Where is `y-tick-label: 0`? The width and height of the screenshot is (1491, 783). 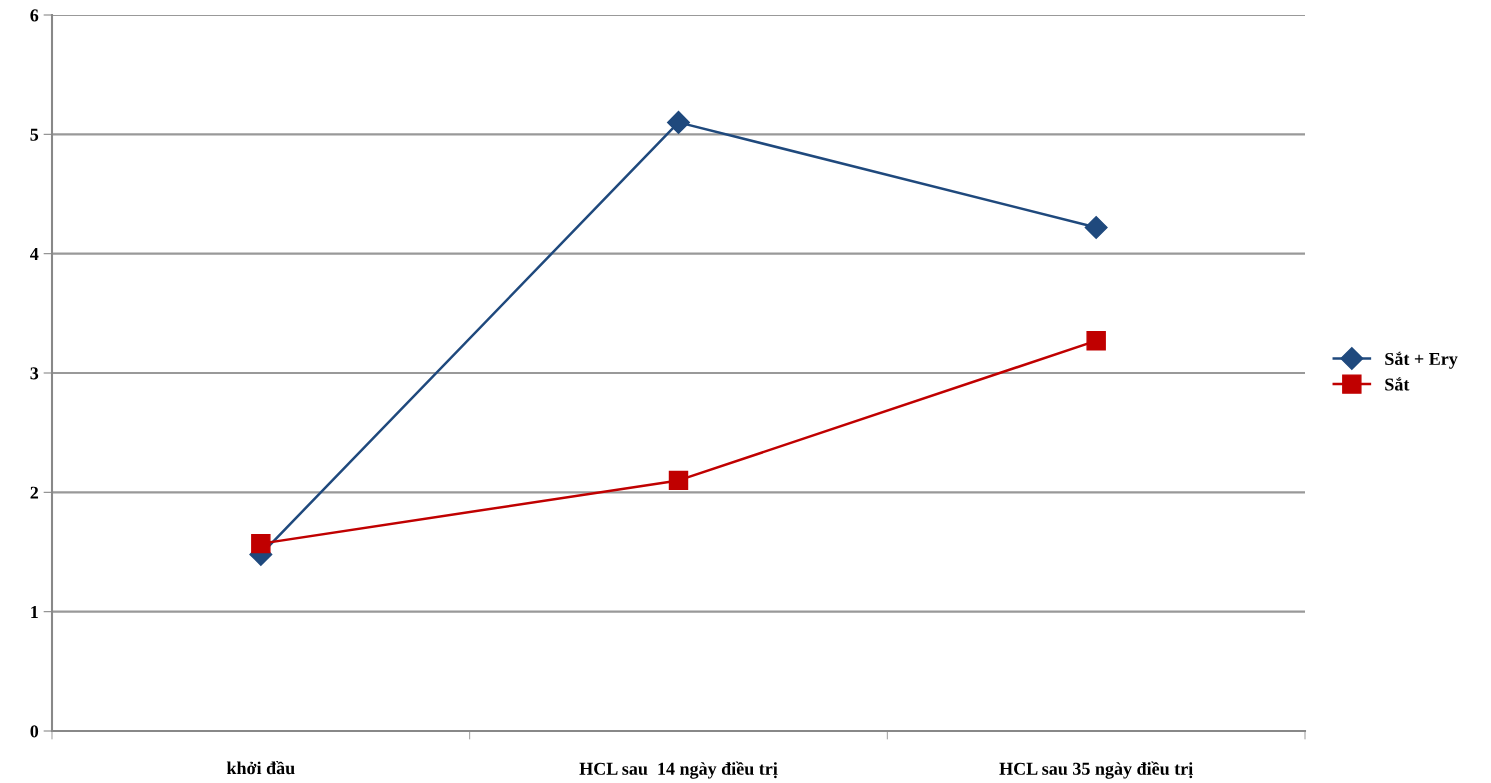 y-tick-label: 0 is located at coordinates (34, 731).